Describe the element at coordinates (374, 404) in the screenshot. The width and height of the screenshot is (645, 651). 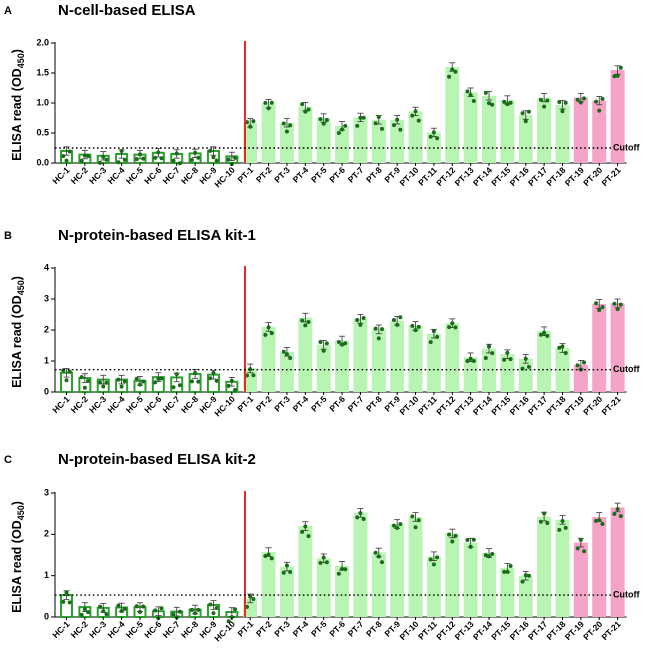
I see `x-tick-label: PT-8` at that location.